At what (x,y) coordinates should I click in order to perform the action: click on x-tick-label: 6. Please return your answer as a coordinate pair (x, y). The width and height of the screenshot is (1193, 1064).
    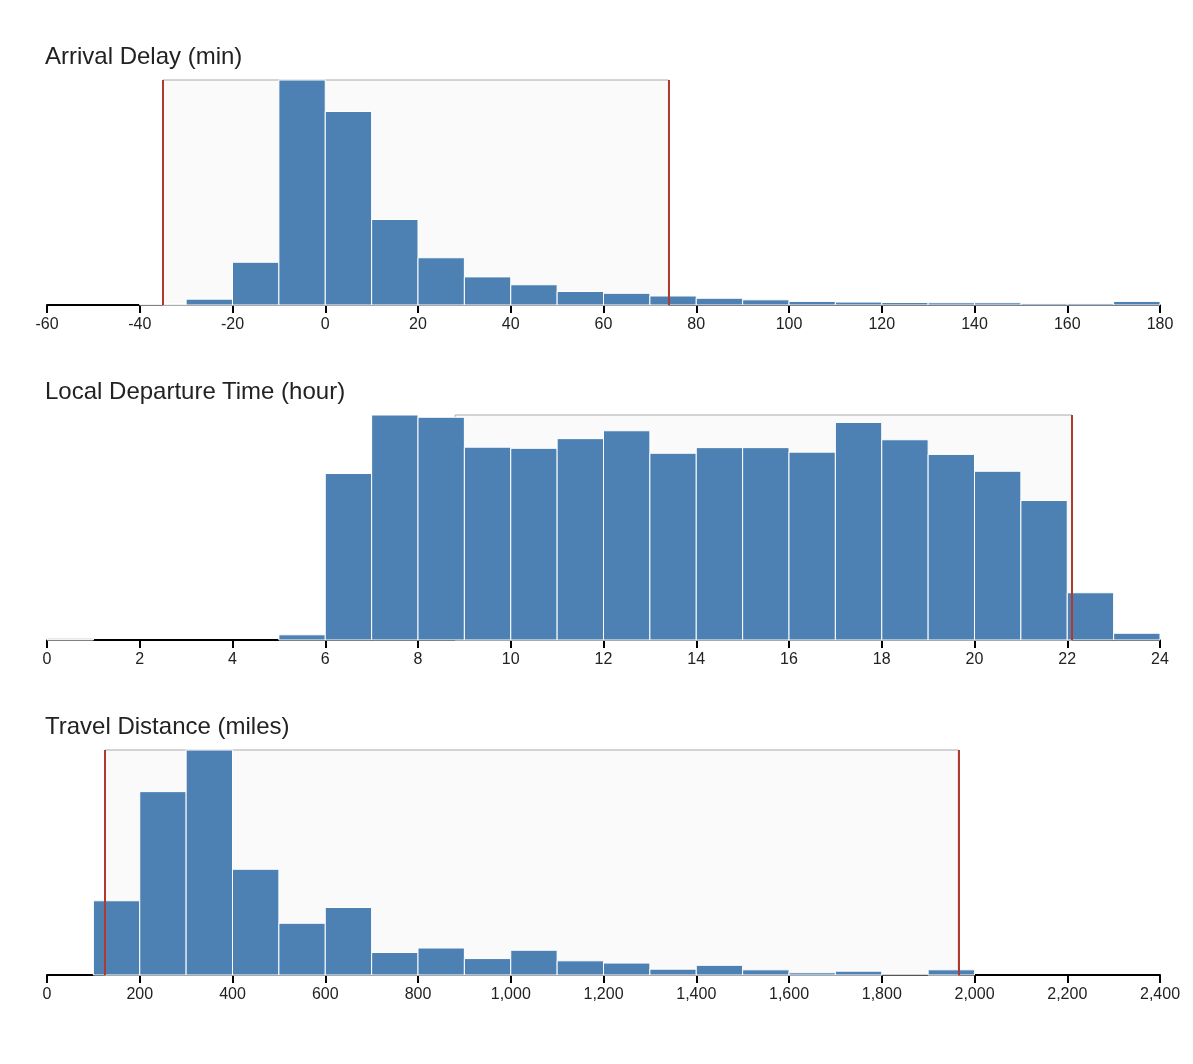
    Looking at the image, I should click on (325, 658).